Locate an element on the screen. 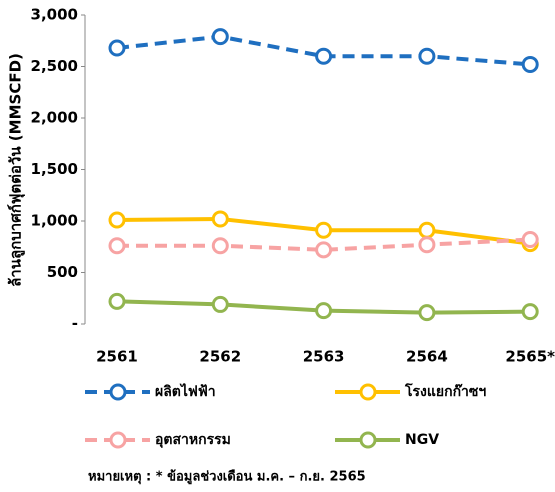 The width and height of the screenshot is (555, 492). series-line is located at coordinates (324, 244).